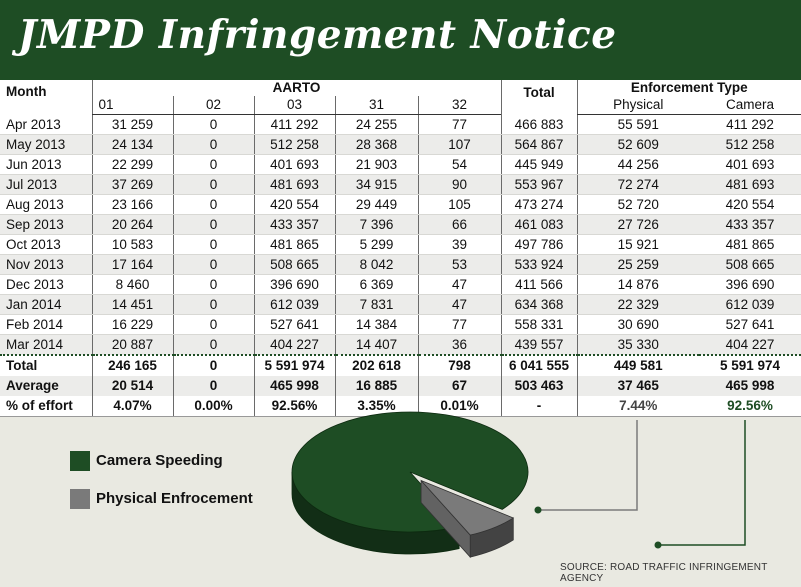  What do you see at coordinates (750, 386) in the screenshot?
I see `cell-camera: 465 998` at bounding box center [750, 386].